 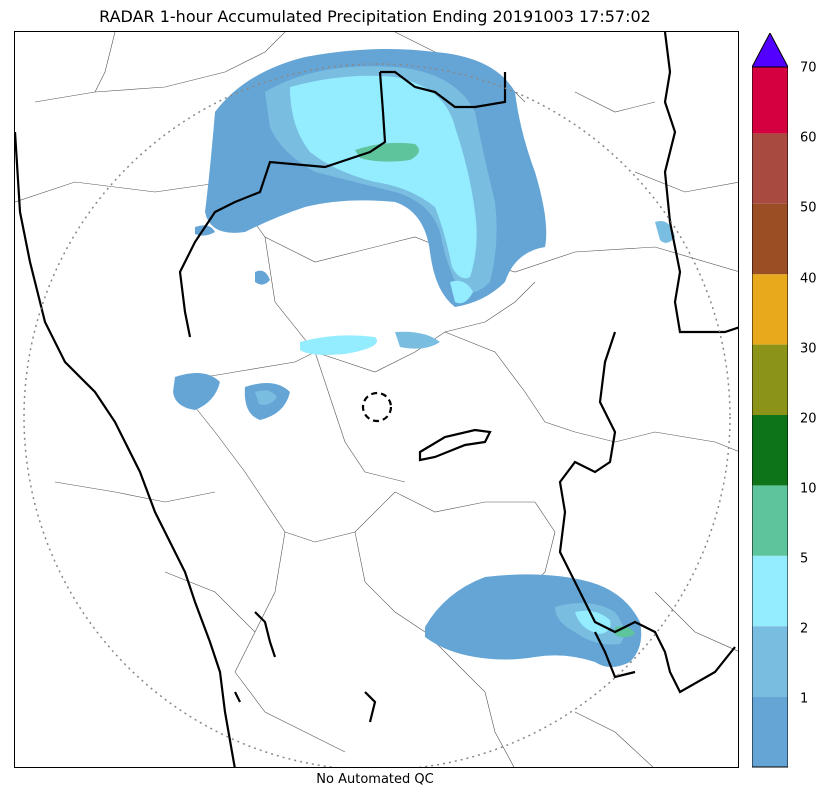 I want to click on colorbar-label-60: 60, so click(x=808, y=138).